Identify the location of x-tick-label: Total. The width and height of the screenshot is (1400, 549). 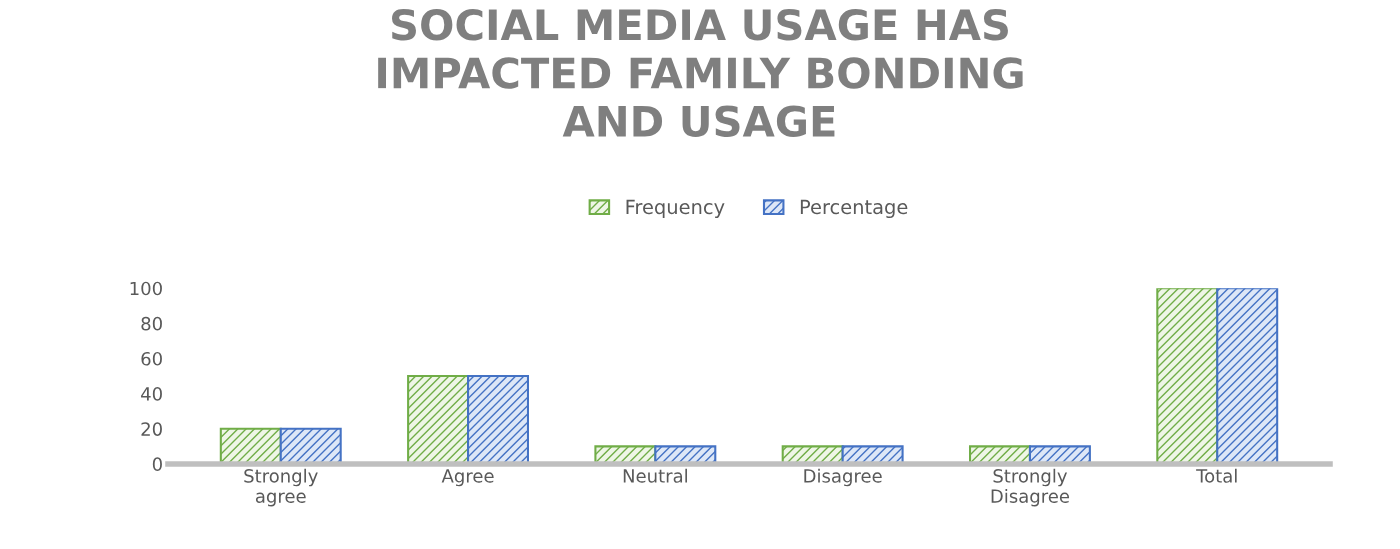
(1216, 475).